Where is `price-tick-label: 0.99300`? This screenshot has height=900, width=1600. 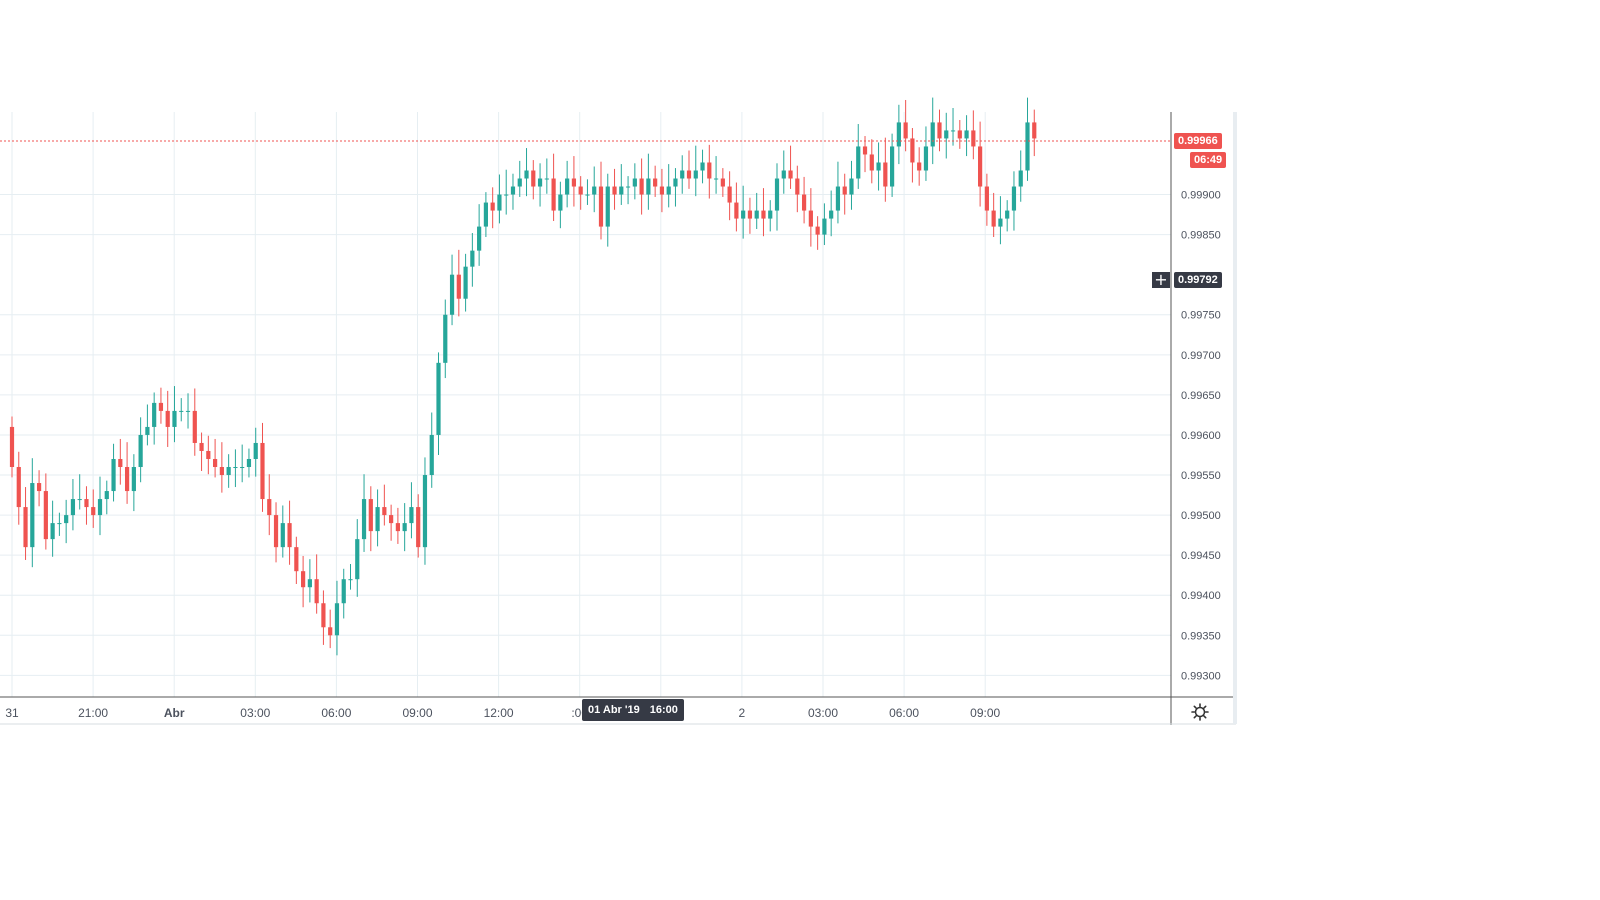 price-tick-label: 0.99300 is located at coordinates (1201, 676).